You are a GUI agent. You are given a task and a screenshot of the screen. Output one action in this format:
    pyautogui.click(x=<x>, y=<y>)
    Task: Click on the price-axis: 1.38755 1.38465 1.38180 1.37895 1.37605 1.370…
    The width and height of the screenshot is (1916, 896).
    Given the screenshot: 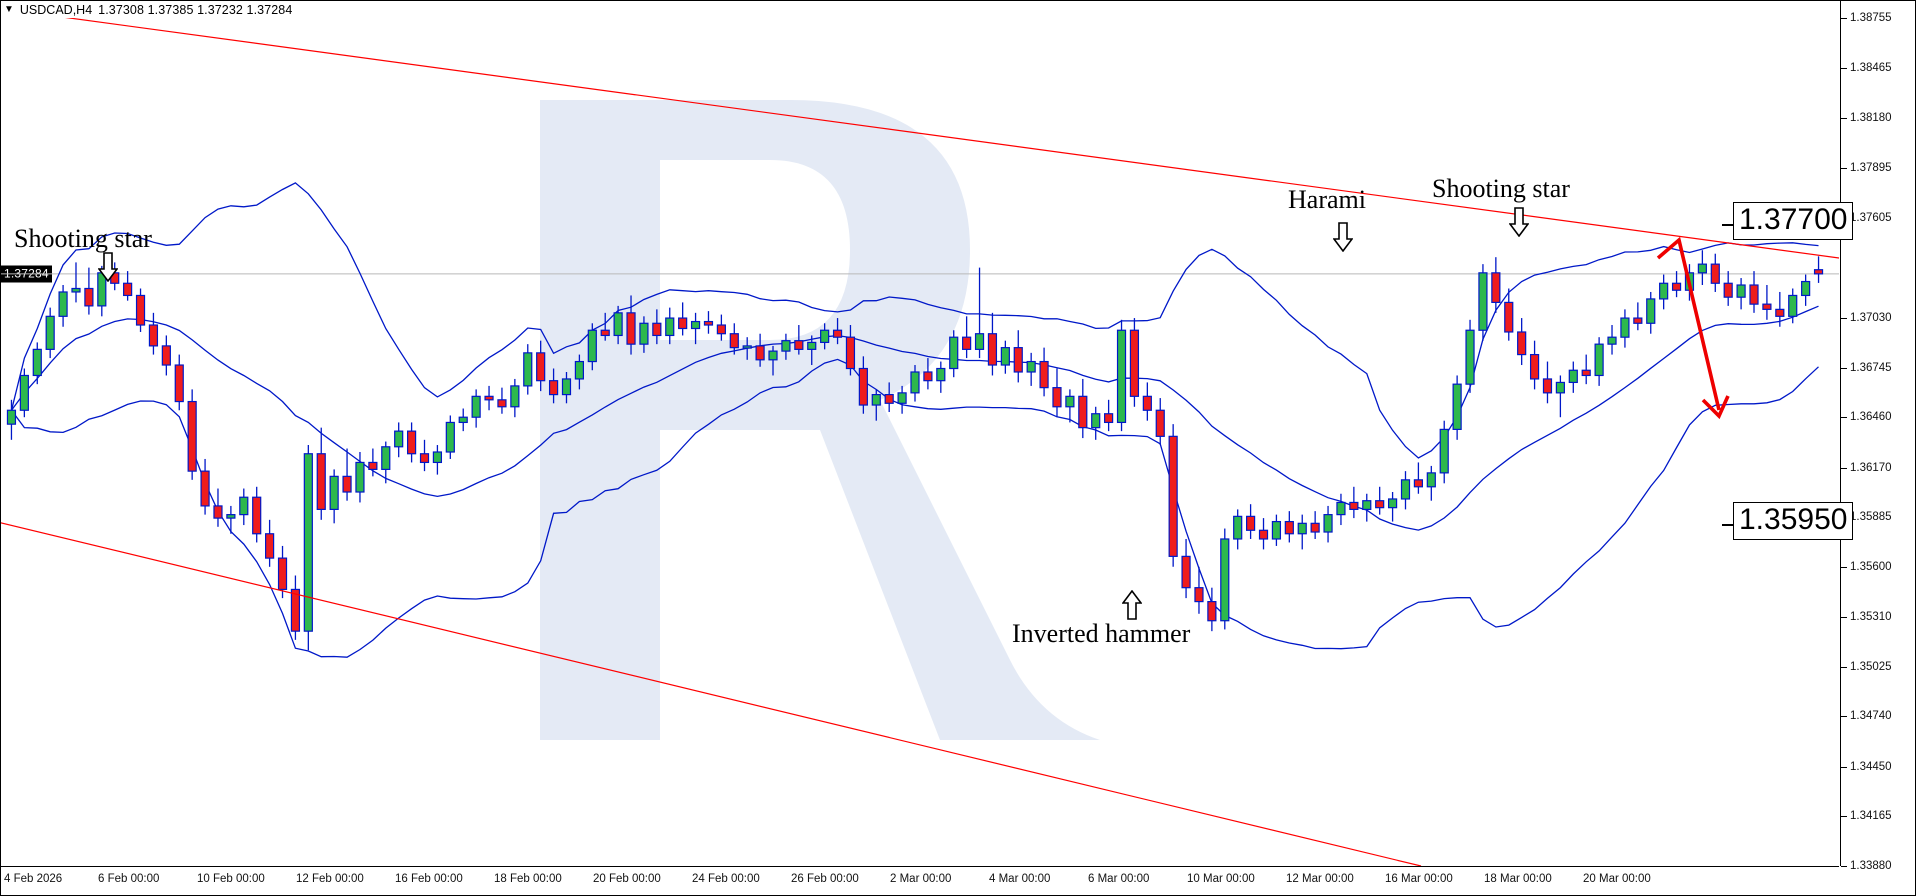 What is the action you would take?
    pyautogui.click(x=1878, y=436)
    